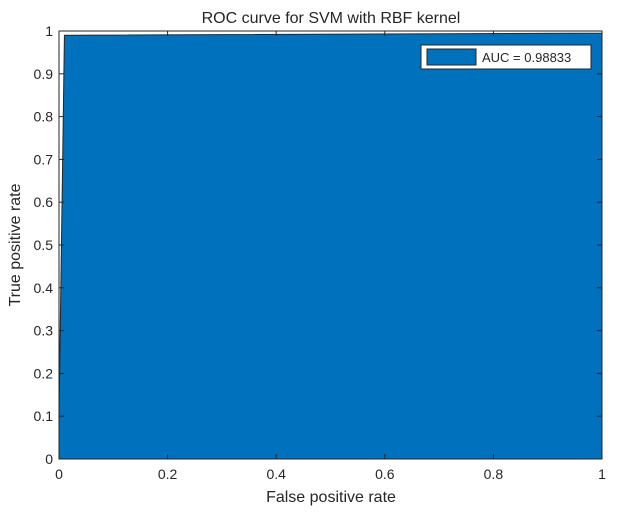 This screenshot has height=512, width=617. I want to click on chart-title: ROC curve for SVM with RBF kernel, so click(331, 18).